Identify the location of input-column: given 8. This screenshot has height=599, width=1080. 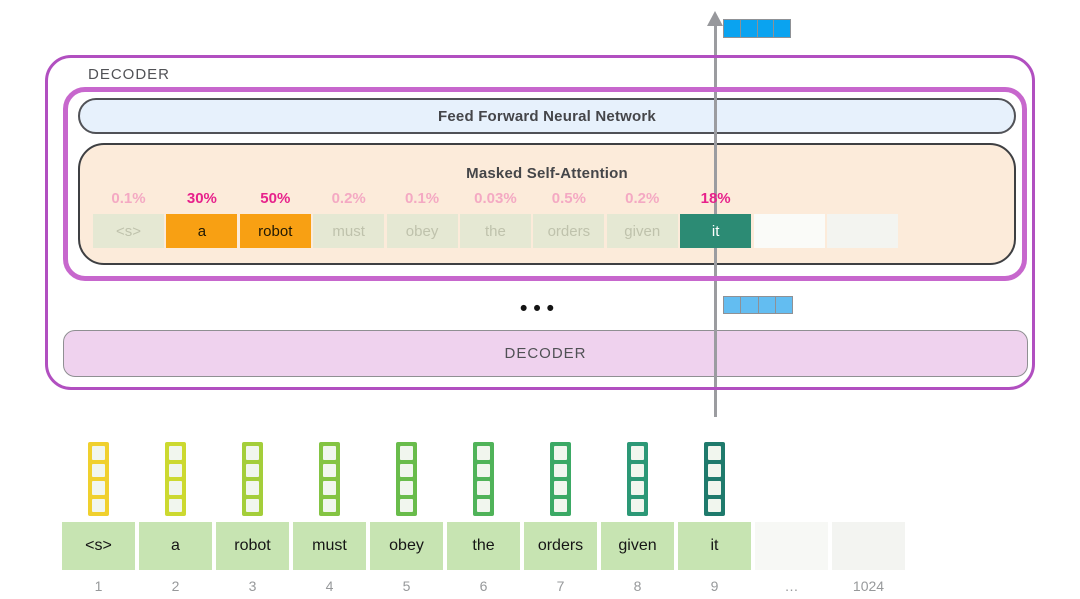
(637, 518).